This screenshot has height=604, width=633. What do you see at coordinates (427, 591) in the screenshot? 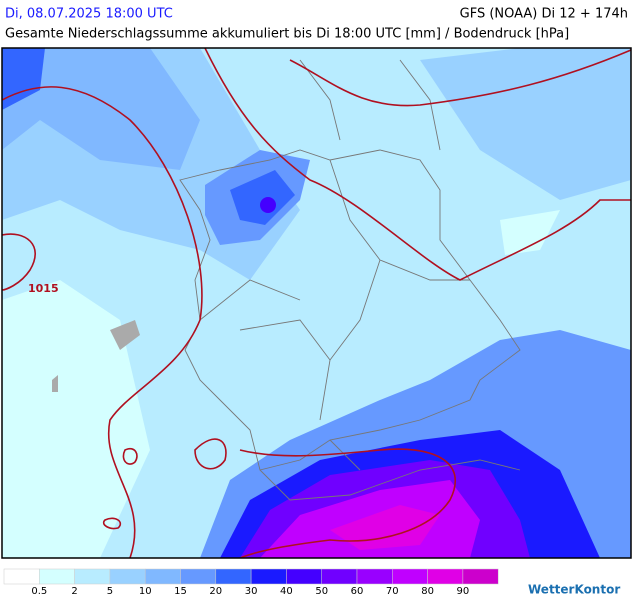
I see `legend-label: 80` at bounding box center [427, 591].